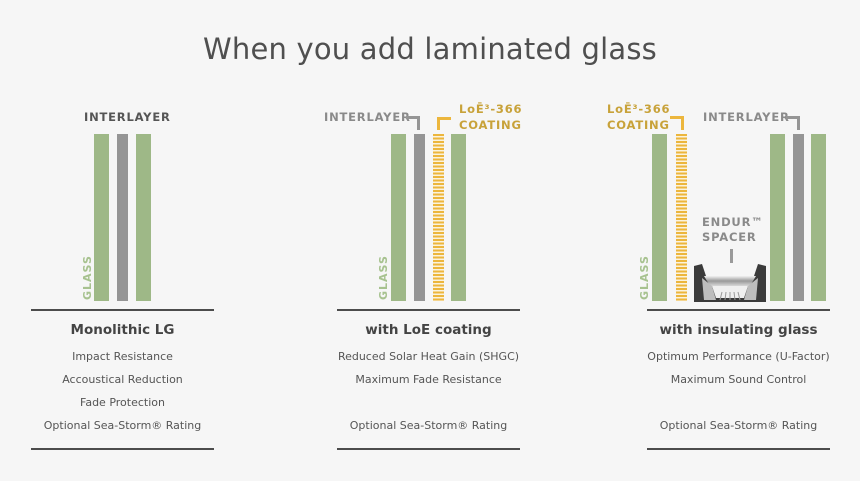  I want to click on feature-item: Accoustical Reduction, so click(122, 379).